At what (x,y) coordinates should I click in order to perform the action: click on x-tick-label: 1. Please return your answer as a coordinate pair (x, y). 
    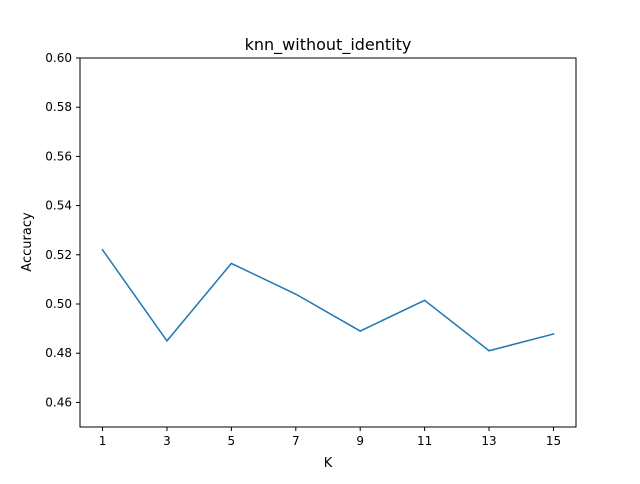
    Looking at the image, I should click on (103, 441).